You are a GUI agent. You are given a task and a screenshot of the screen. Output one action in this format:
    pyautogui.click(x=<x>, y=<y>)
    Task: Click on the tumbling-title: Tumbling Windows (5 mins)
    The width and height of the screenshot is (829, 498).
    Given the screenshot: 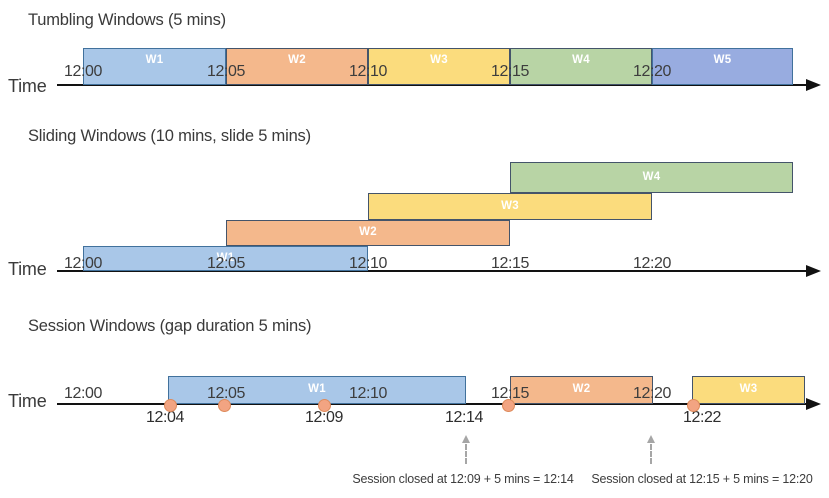 What is the action you would take?
    pyautogui.click(x=127, y=20)
    